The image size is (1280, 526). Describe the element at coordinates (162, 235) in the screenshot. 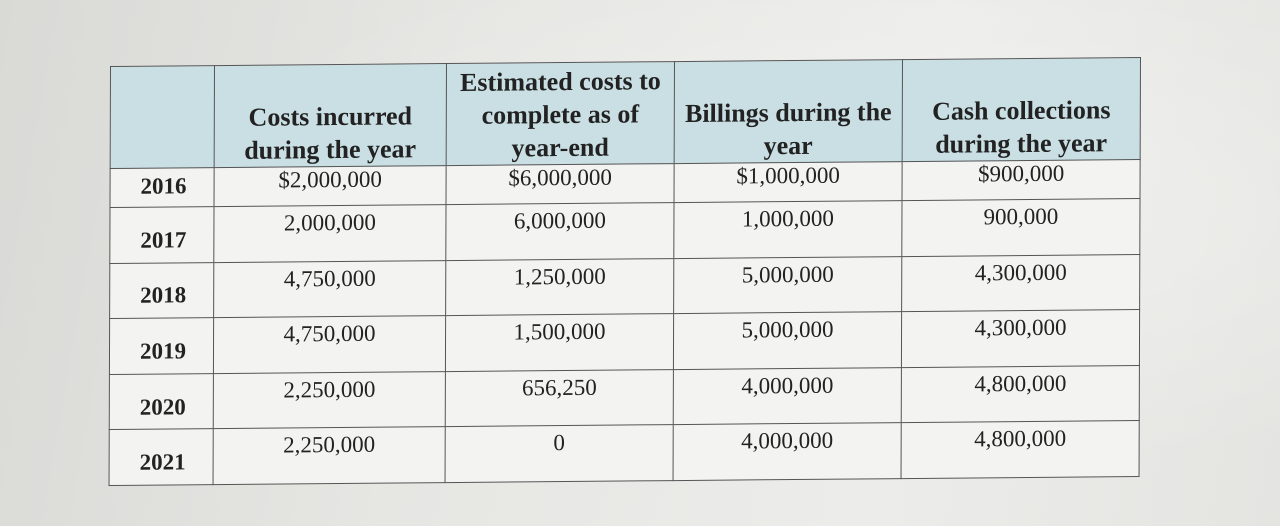

I see `year-cell: 2017` at that location.